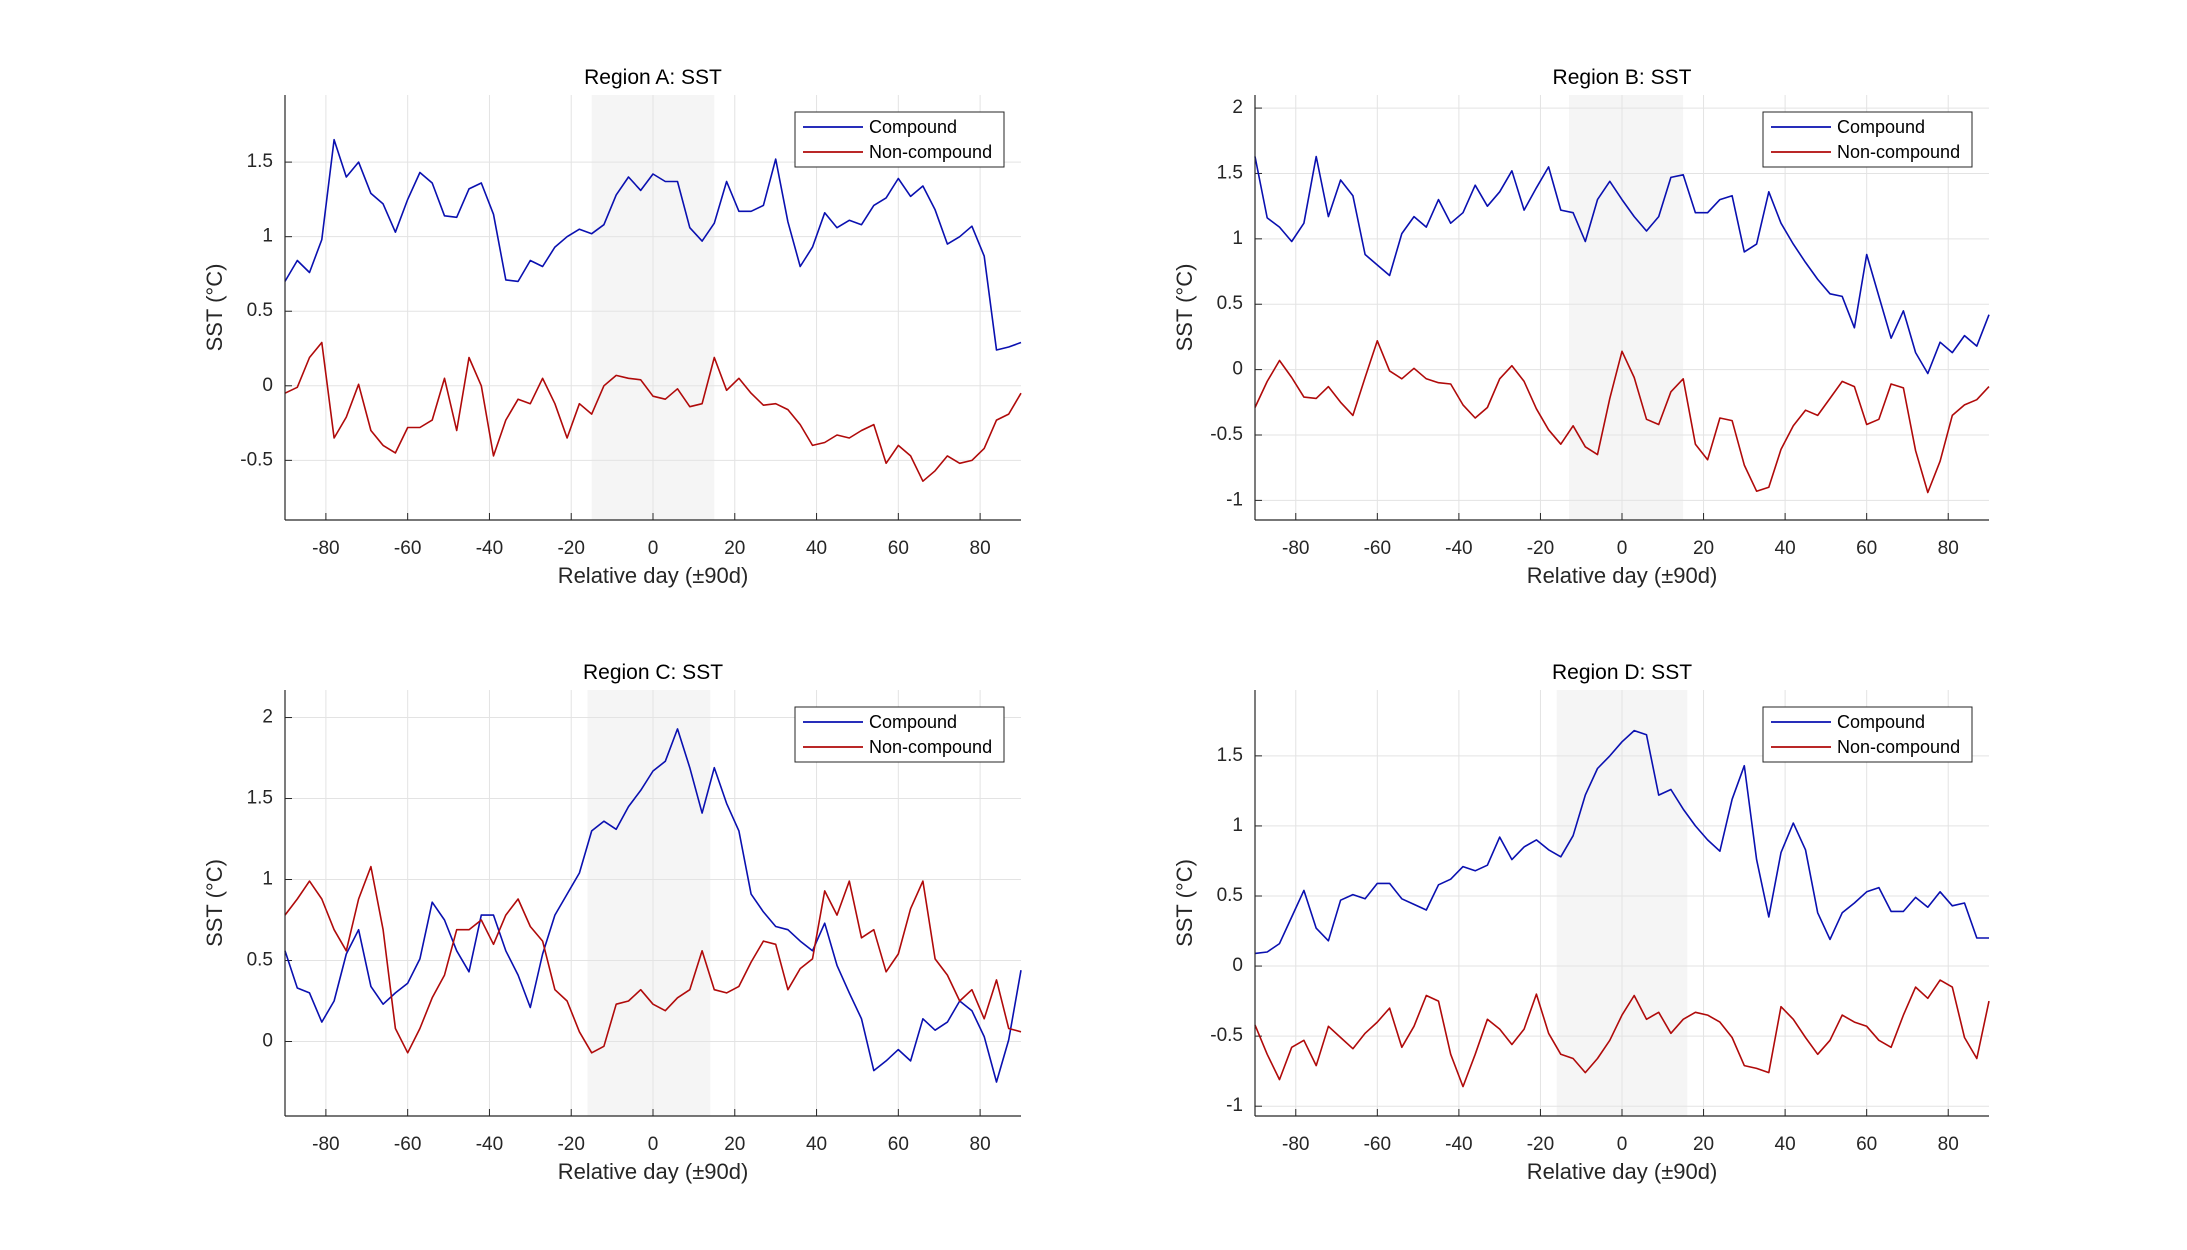  What do you see at coordinates (1234, 1105) in the screenshot?
I see `y-tick-label: -1` at bounding box center [1234, 1105].